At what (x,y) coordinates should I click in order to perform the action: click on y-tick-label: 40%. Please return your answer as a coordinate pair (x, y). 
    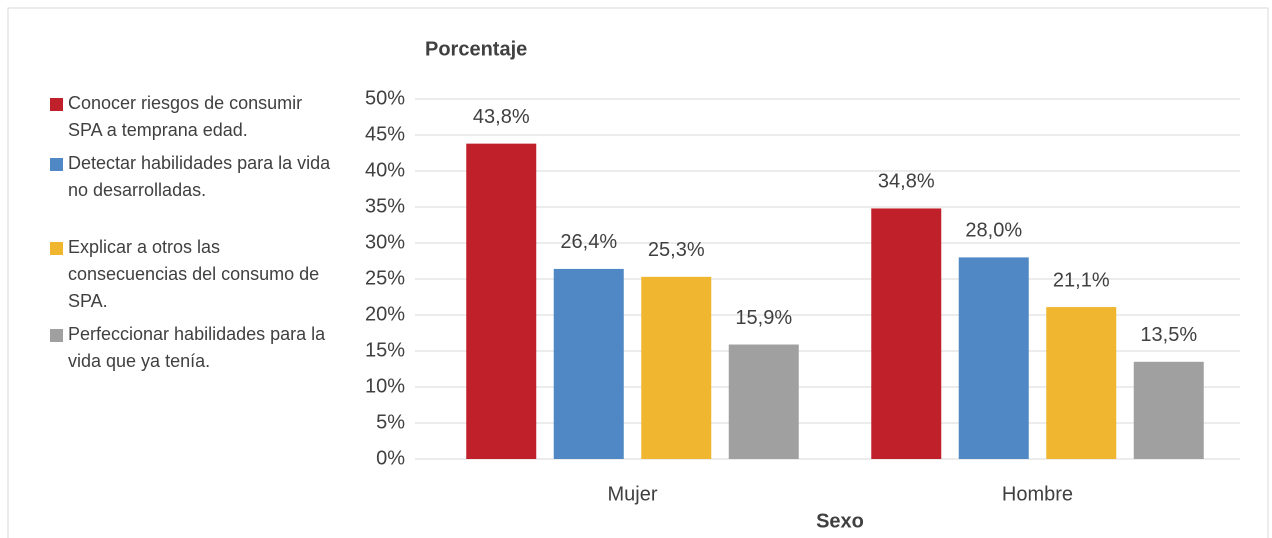
    Looking at the image, I should click on (385, 170).